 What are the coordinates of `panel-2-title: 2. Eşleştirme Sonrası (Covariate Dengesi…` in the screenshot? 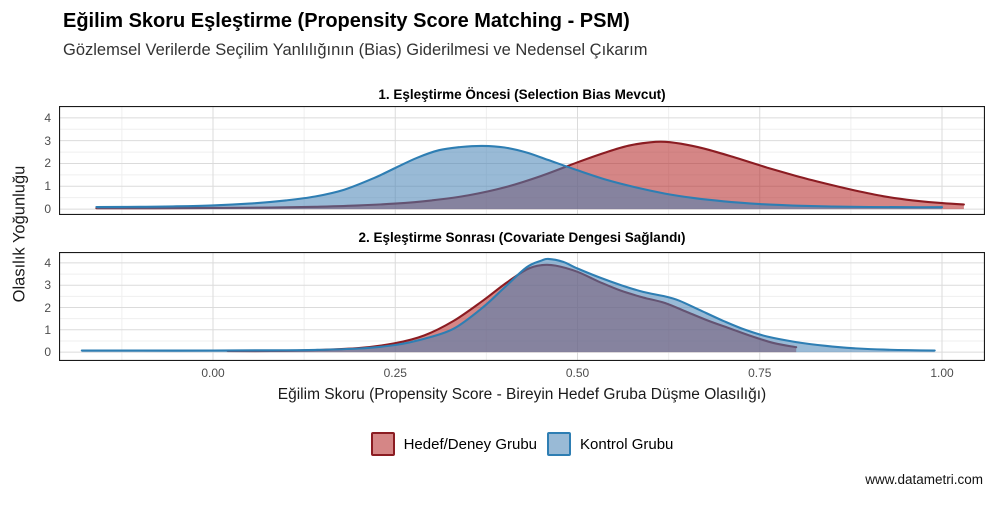 It's located at (522, 237).